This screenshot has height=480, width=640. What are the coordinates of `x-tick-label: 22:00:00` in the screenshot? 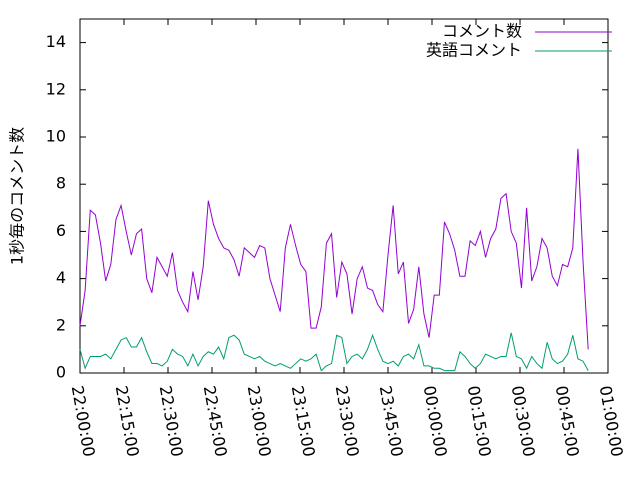 It's located at (83, 421).